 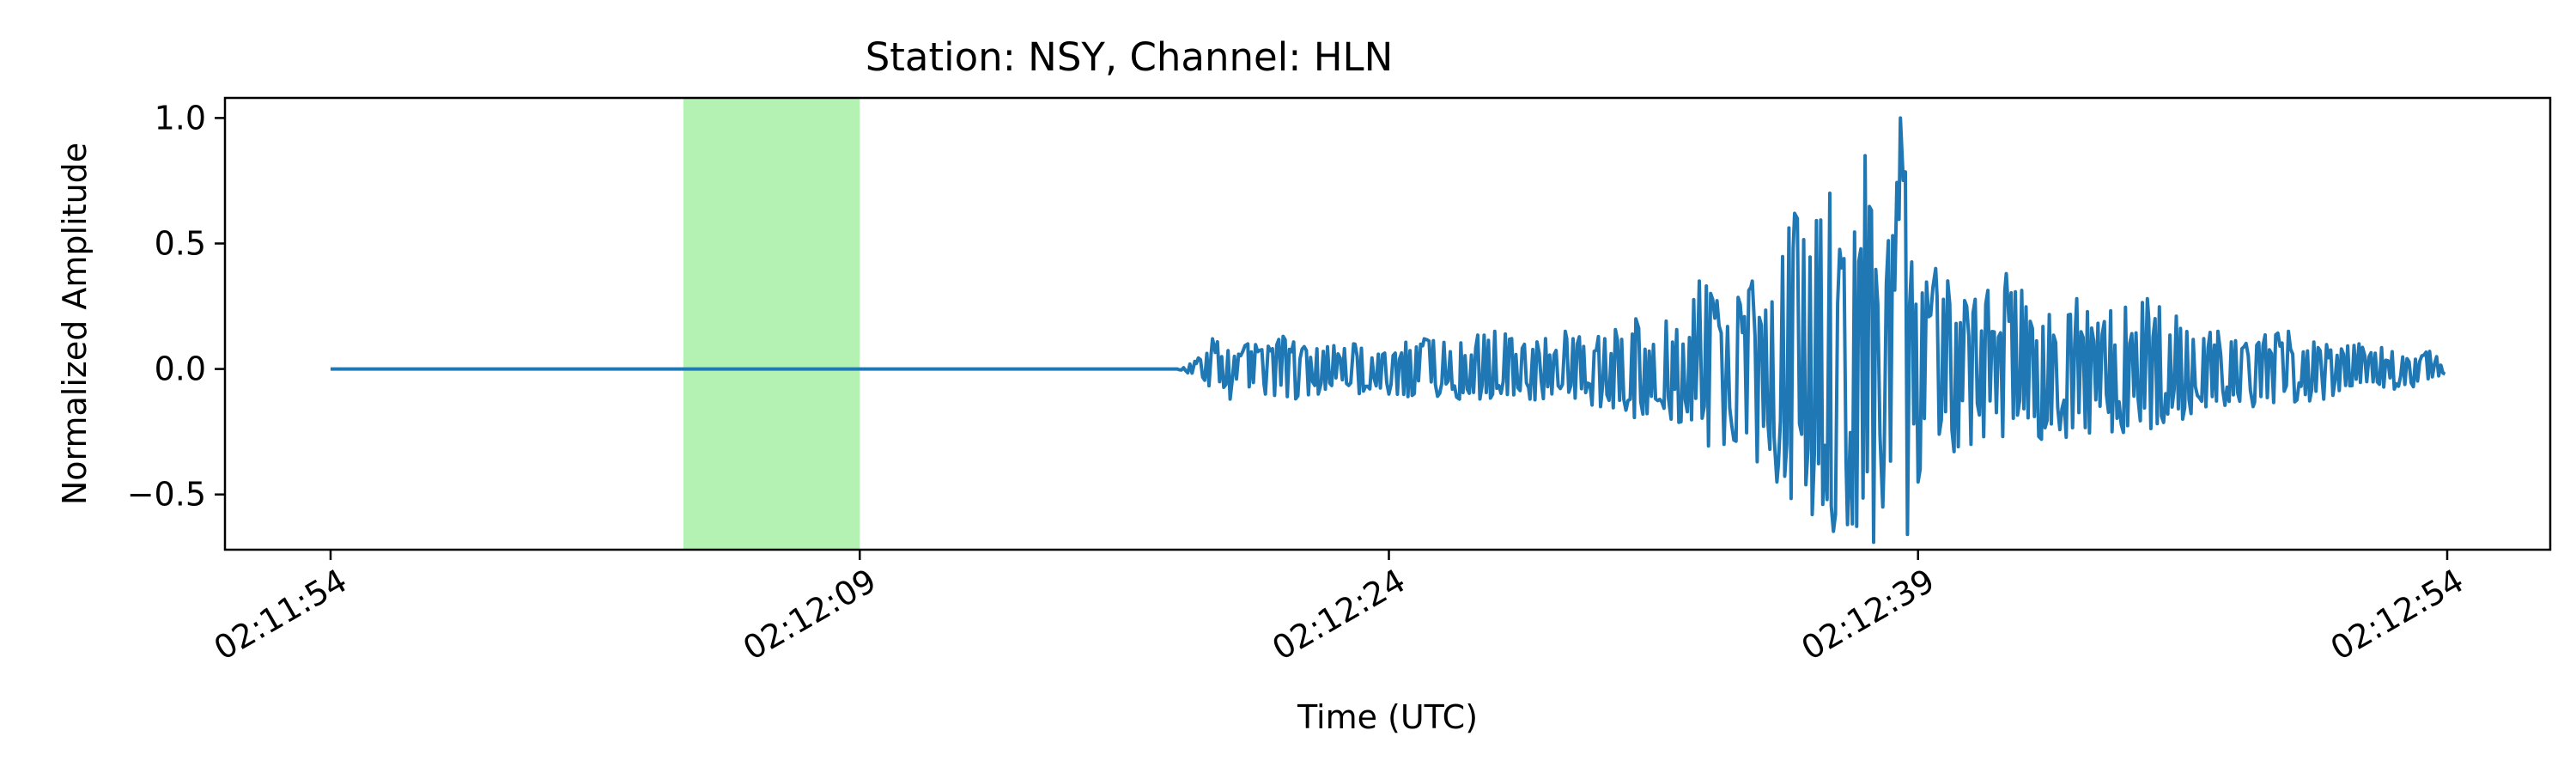 What do you see at coordinates (166, 495) in the screenshot?
I see `y-tick-label: −0.5` at bounding box center [166, 495].